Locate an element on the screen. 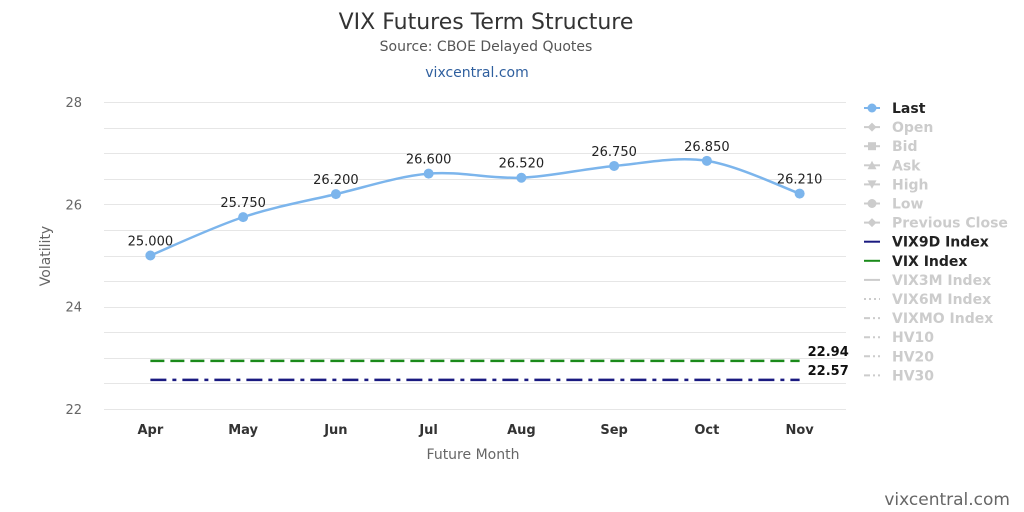 The image size is (1024, 512). legend-item: VIX6M Index is located at coordinates (927, 300).